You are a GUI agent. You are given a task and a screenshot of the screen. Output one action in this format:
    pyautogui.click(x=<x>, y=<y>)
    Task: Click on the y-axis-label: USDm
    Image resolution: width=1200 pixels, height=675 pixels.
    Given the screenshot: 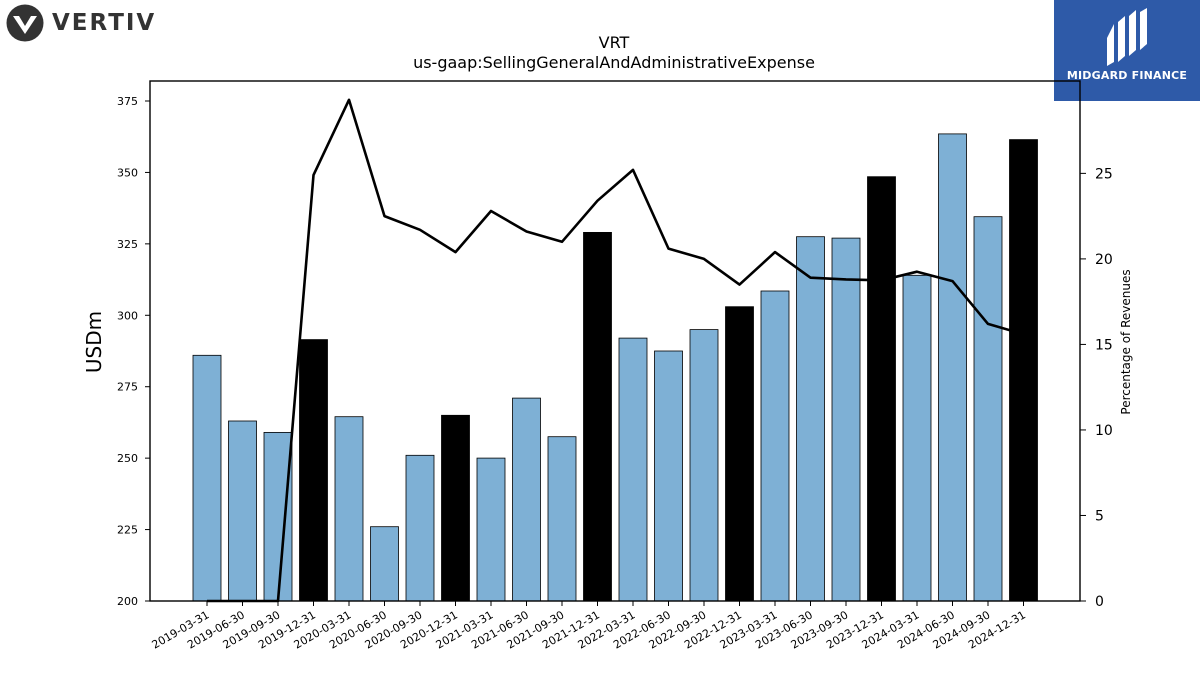 What is the action you would take?
    pyautogui.click(x=94, y=342)
    